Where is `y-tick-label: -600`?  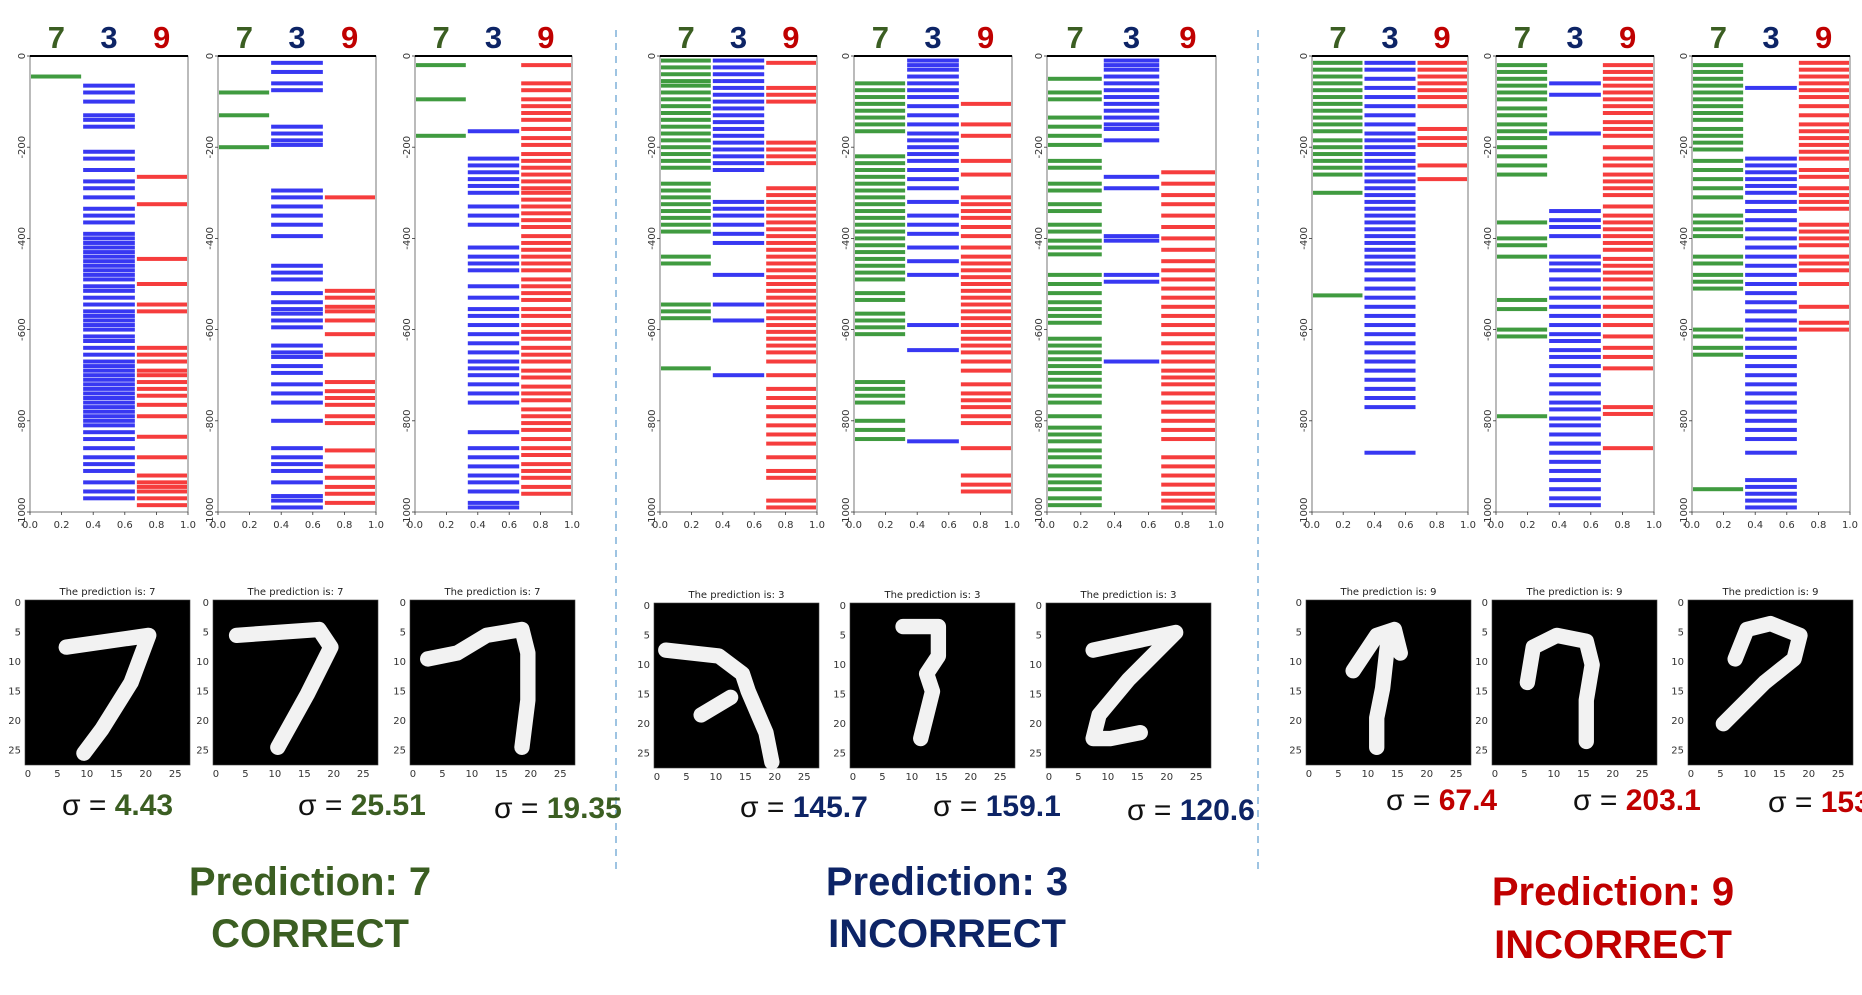 y-tick-label: -600 is located at coordinates (1488, 329).